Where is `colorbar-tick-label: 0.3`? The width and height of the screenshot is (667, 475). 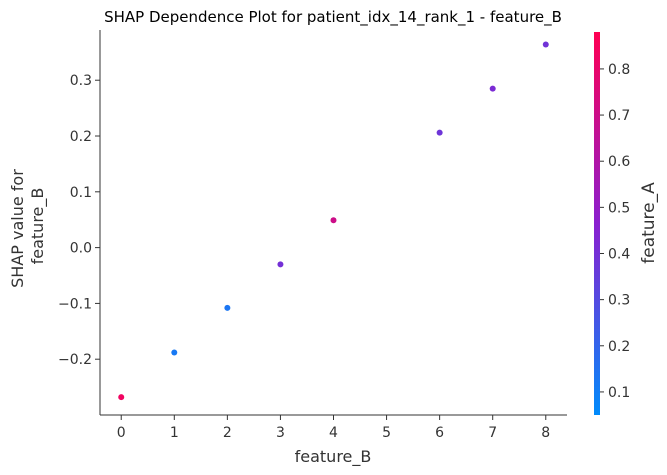 colorbar-tick-label: 0.3 is located at coordinates (619, 301).